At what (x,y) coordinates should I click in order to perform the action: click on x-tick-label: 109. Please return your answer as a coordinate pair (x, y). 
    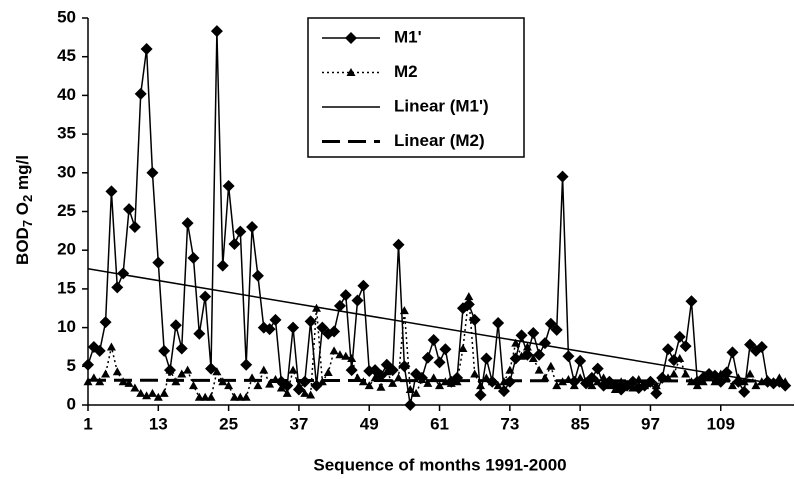
    Looking at the image, I should click on (721, 423).